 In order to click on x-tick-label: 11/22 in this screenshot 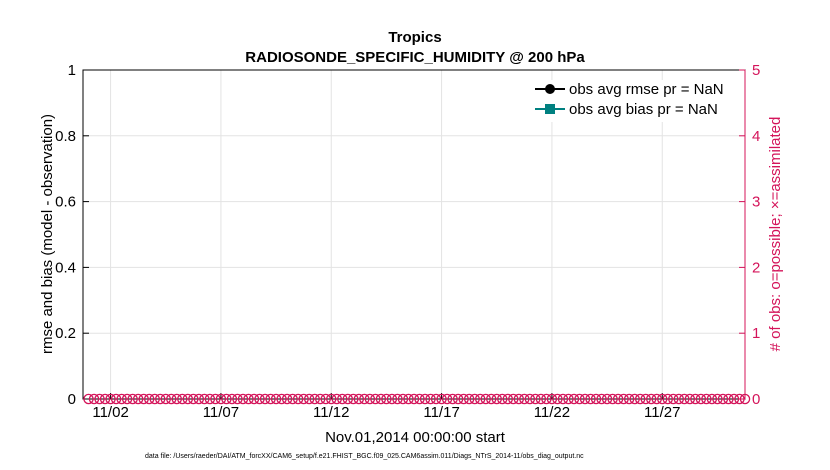, I will do `click(552, 412)`.